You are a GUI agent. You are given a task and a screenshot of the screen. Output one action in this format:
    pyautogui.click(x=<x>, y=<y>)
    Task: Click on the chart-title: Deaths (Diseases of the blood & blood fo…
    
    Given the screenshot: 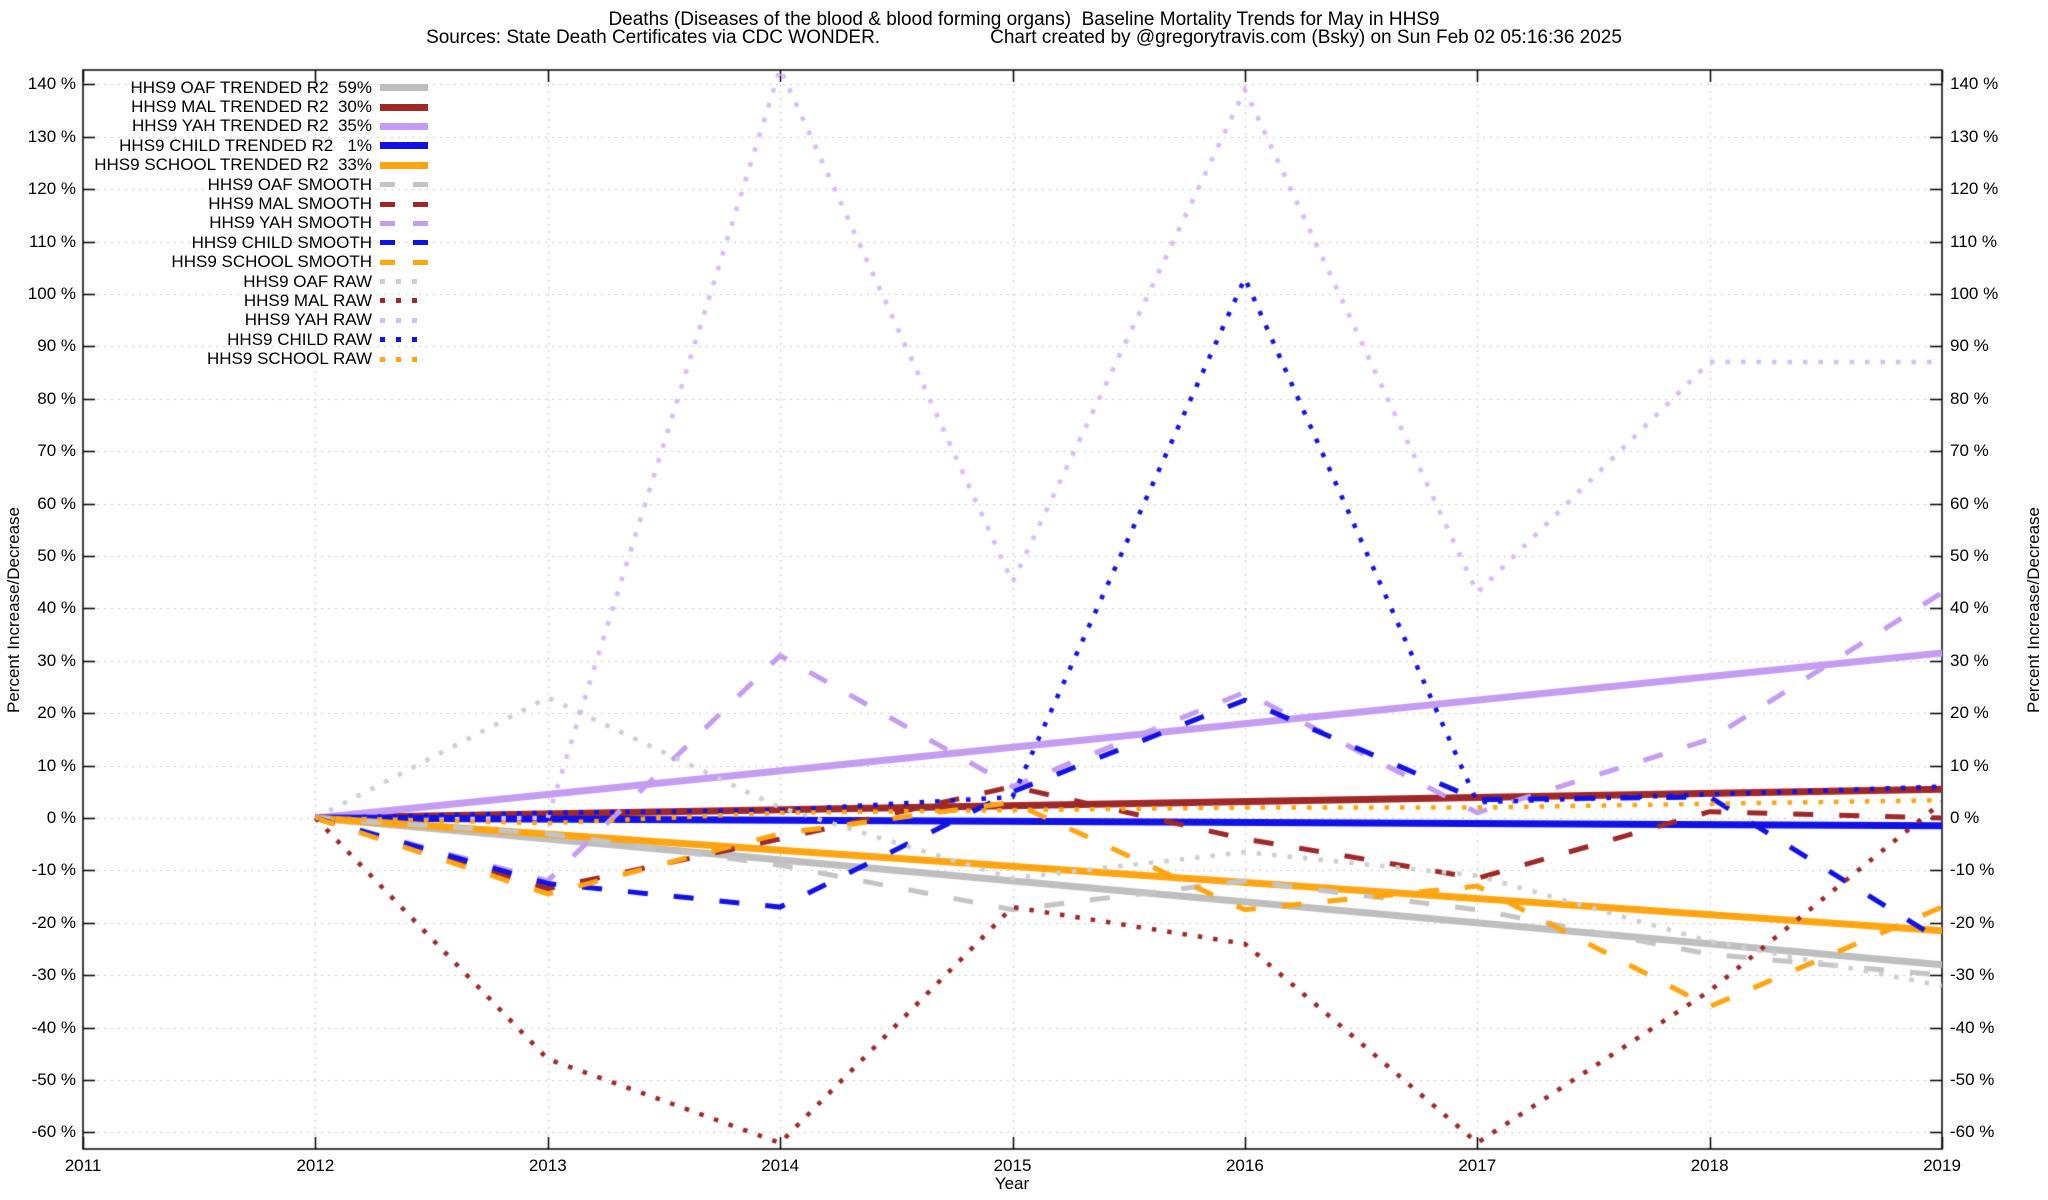 What is the action you would take?
    pyautogui.click(x=1024, y=19)
    